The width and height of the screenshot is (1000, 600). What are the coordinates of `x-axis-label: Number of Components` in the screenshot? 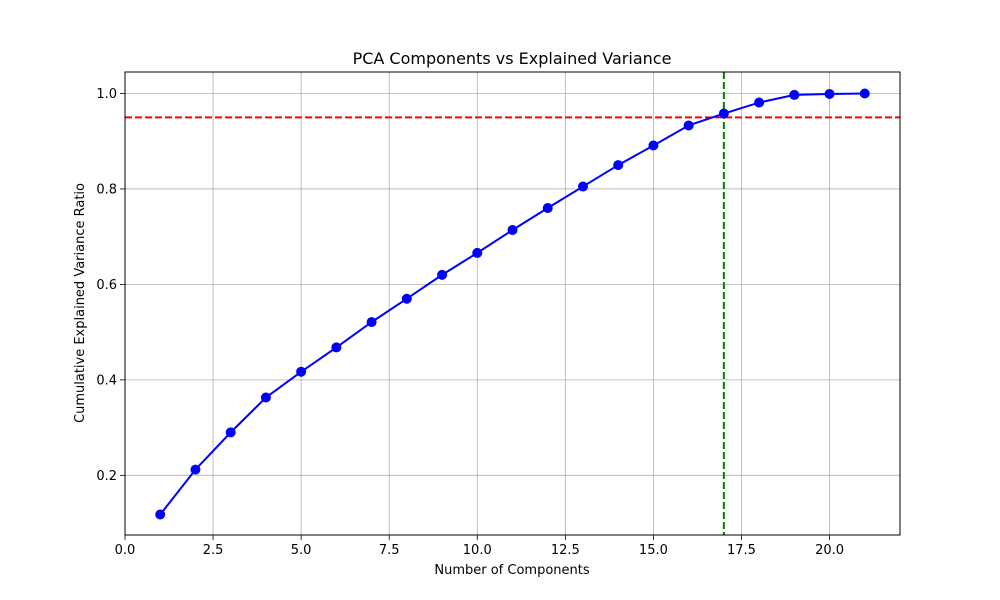 It's located at (511, 570).